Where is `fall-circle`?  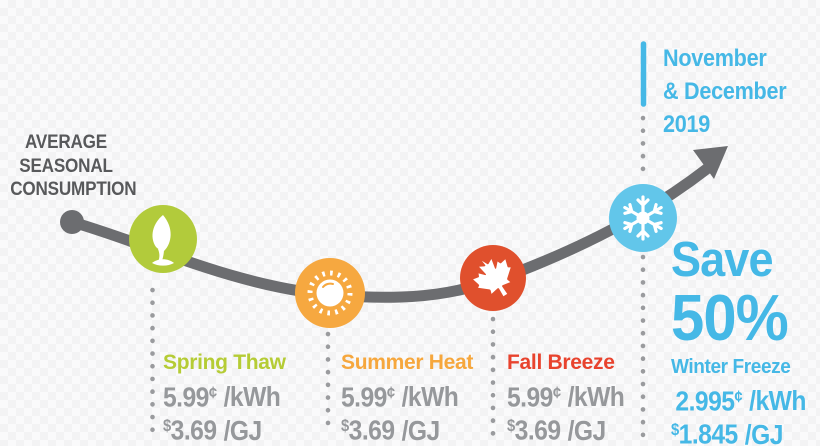 fall-circle is located at coordinates (493, 278).